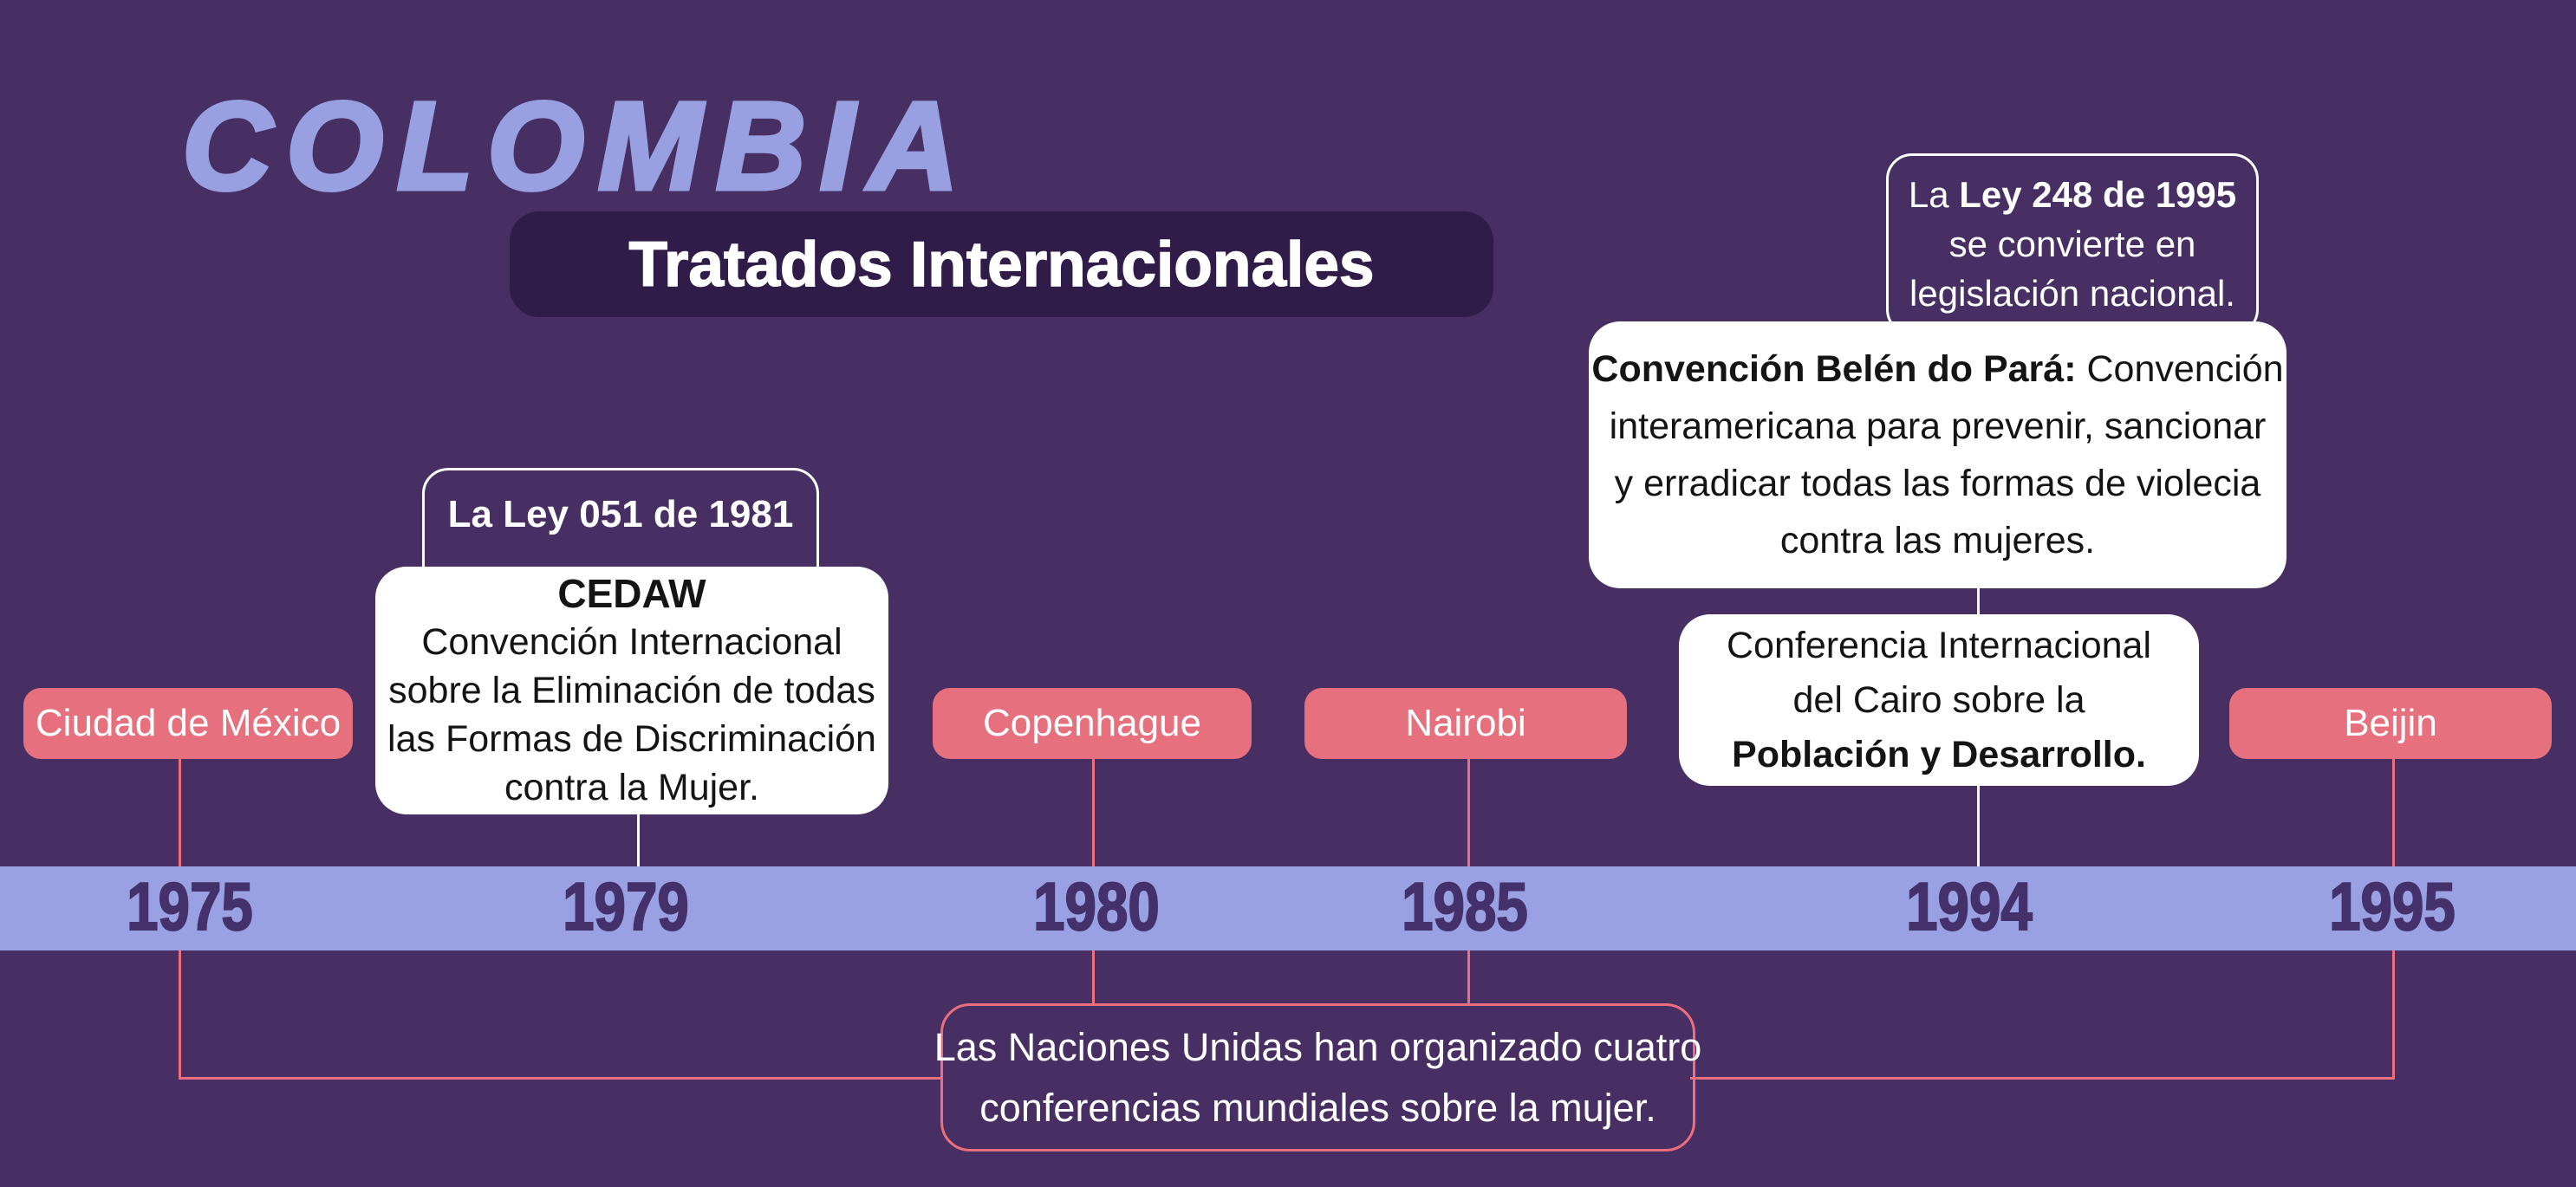  What do you see at coordinates (1096, 905) in the screenshot?
I see `year-1980: 1980` at bounding box center [1096, 905].